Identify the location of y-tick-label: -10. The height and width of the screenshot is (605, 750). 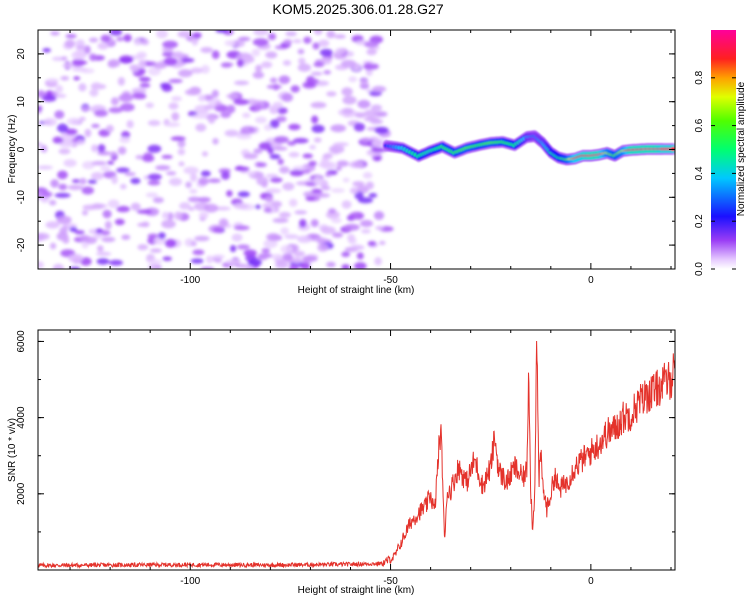
(21, 197).